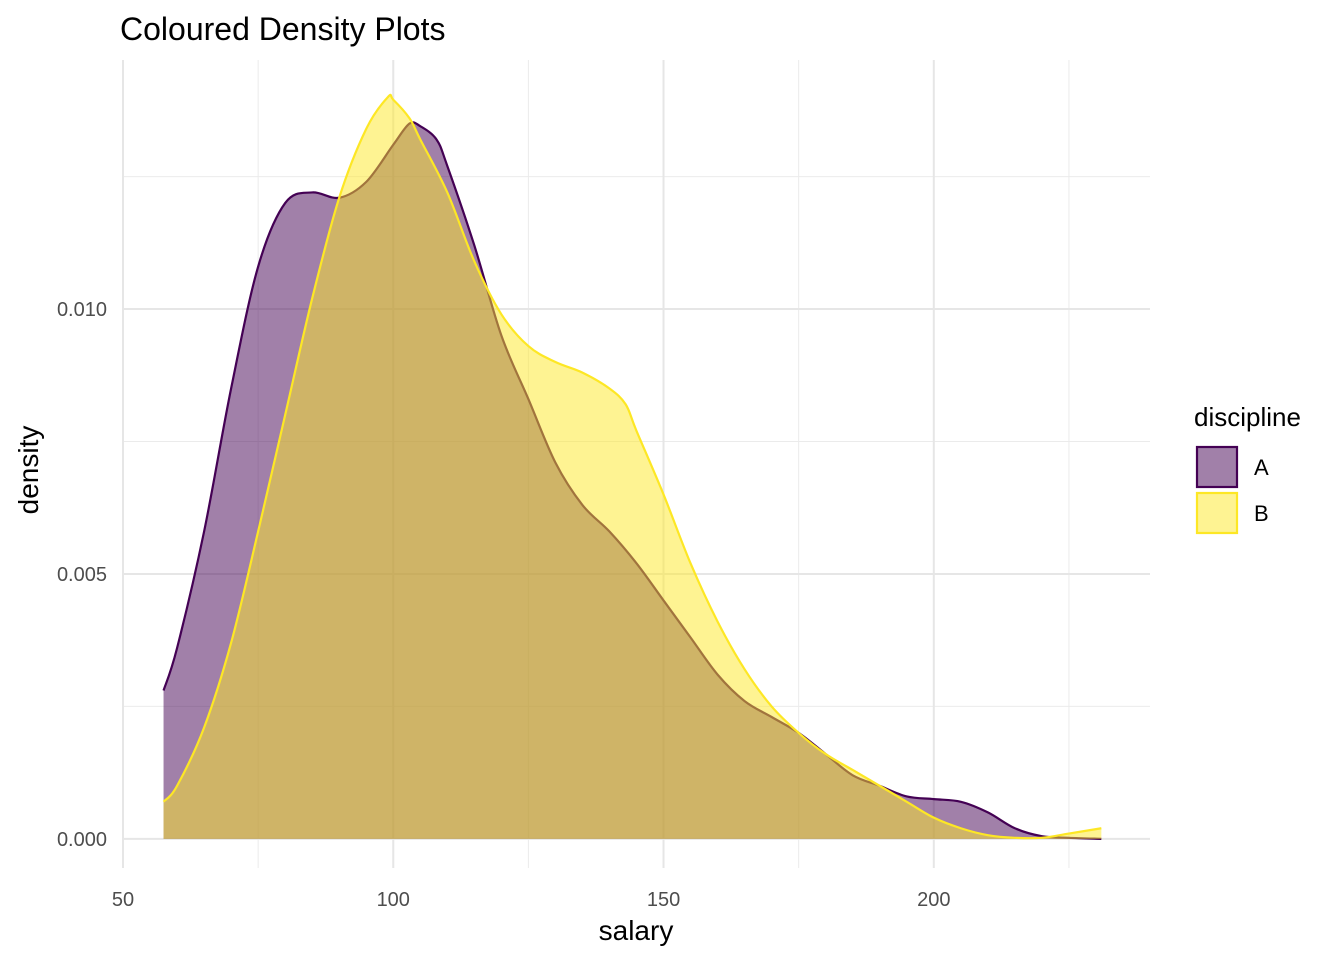 The height and width of the screenshot is (960, 1344). I want to click on legend-title: discipline, so click(1247, 417).